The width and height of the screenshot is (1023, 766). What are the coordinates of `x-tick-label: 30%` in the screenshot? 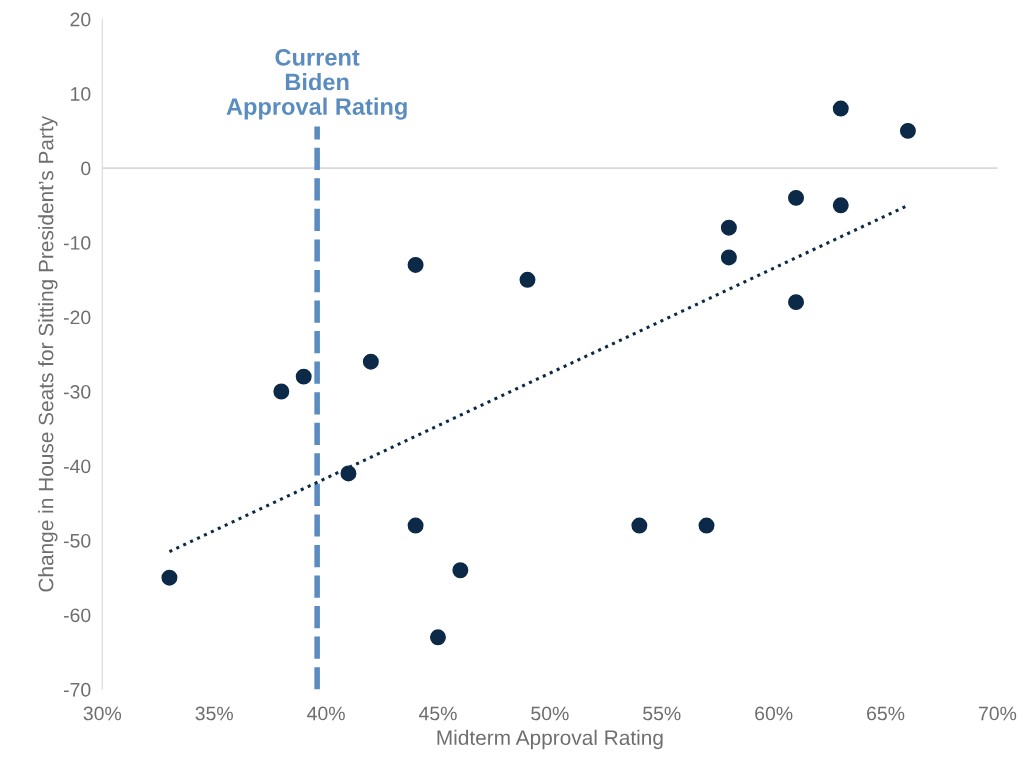 It's located at (102, 713).